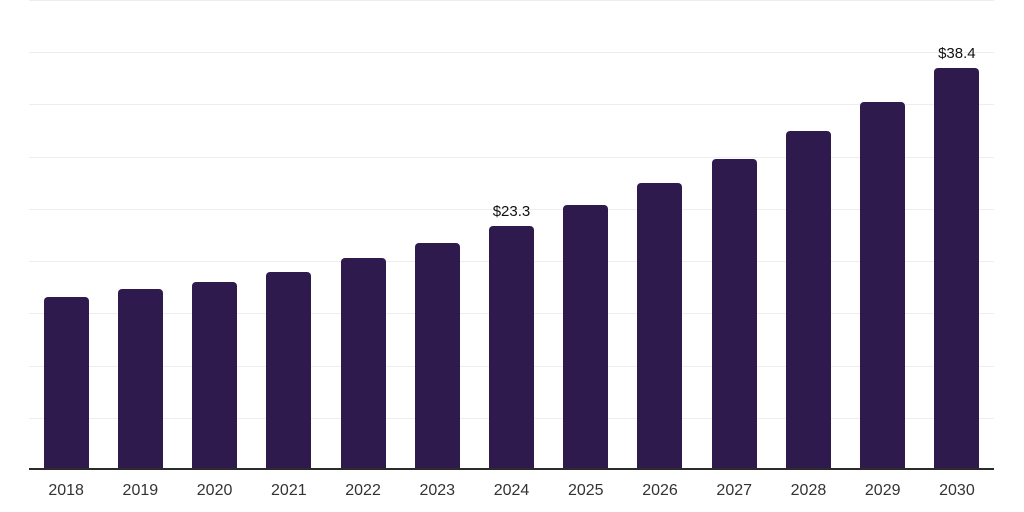  Describe the element at coordinates (808, 490) in the screenshot. I see `x-tick-label-2028: 2028` at that location.